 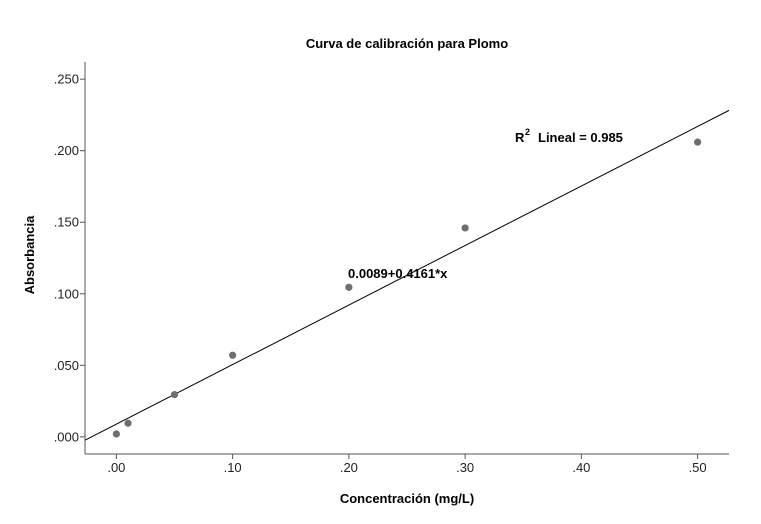 I want to click on y-axis-label: Absorbancia, so click(x=29, y=255).